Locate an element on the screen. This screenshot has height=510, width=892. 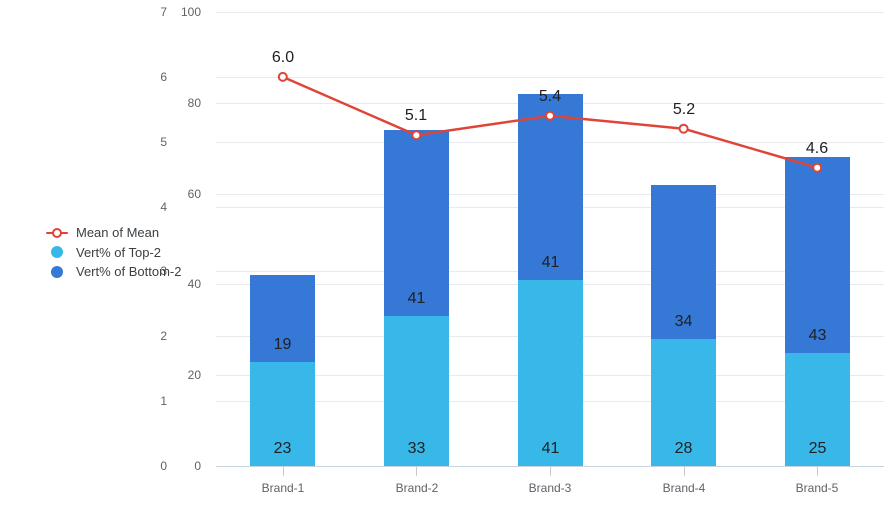
x-axis-category-label: Brand-2 is located at coordinates (417, 488).